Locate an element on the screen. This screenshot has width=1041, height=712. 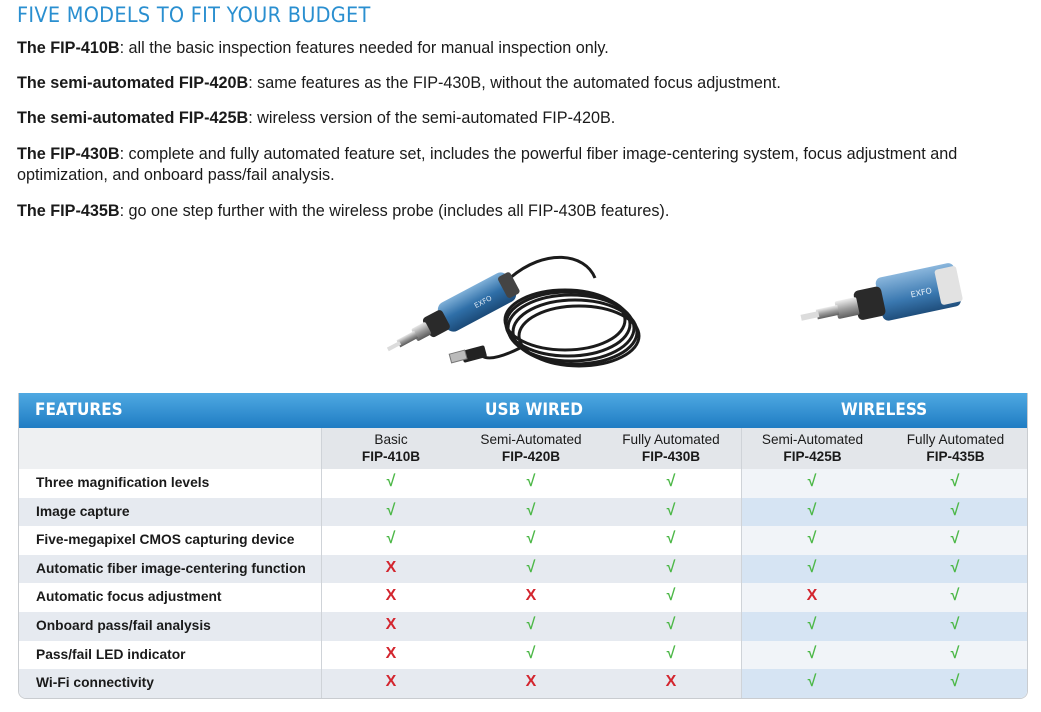
table-row: Three magnification levels √ √ √ √ √ is located at coordinates (523, 483).